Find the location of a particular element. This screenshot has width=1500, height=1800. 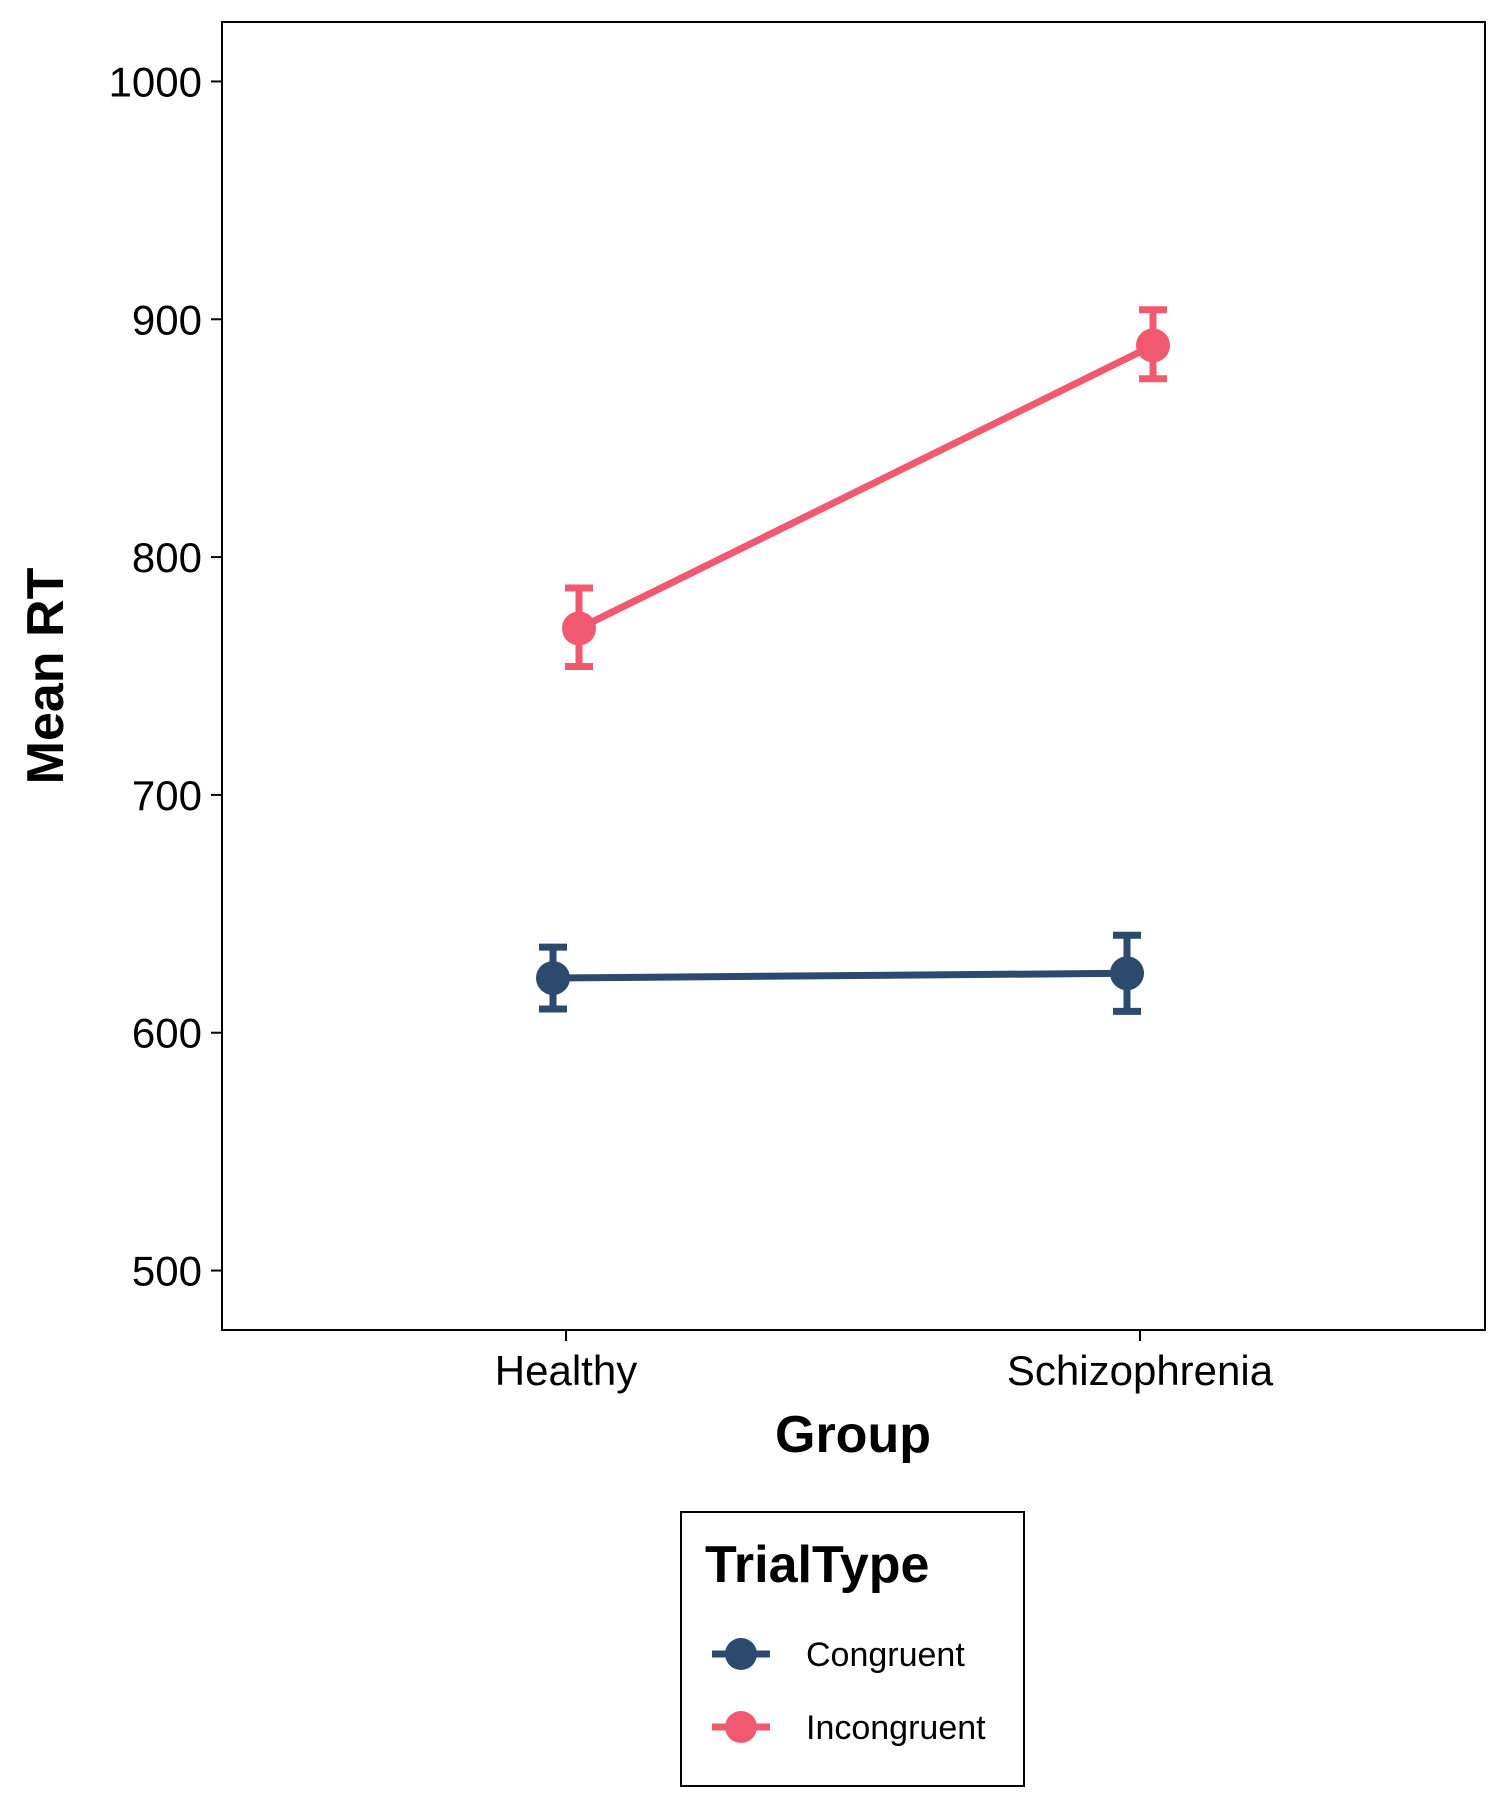

legend-key-point-congruent is located at coordinates (741, 1654).